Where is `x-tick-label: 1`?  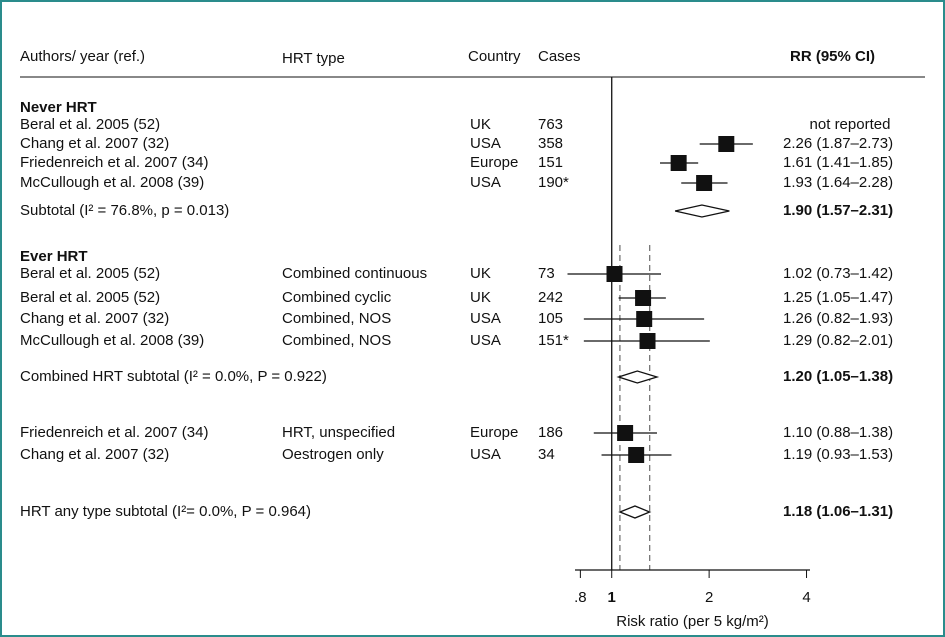
x-tick-label: 1 is located at coordinates (612, 597).